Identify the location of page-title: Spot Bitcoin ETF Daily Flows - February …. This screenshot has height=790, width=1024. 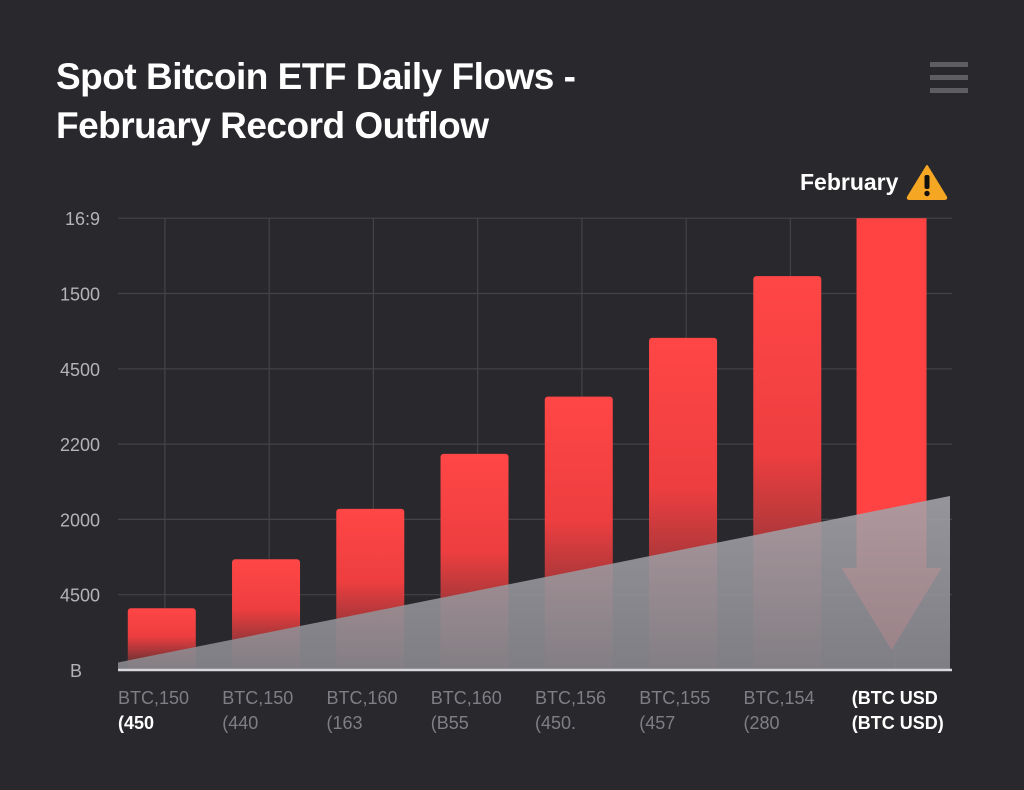
(316, 101).